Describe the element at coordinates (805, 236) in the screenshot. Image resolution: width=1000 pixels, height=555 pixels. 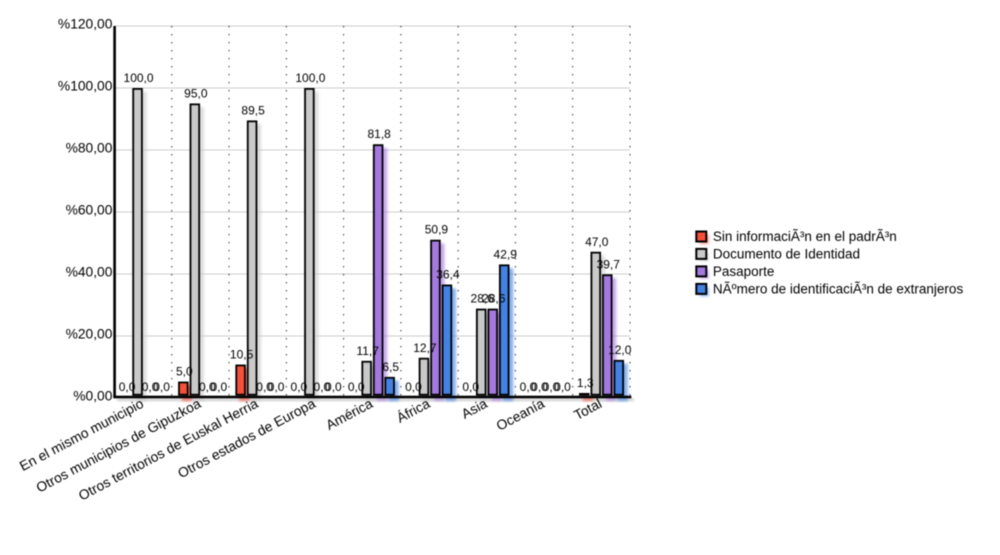
I see `svg-text: Sin informaciÃ³n en el padrÃ³n` at that location.